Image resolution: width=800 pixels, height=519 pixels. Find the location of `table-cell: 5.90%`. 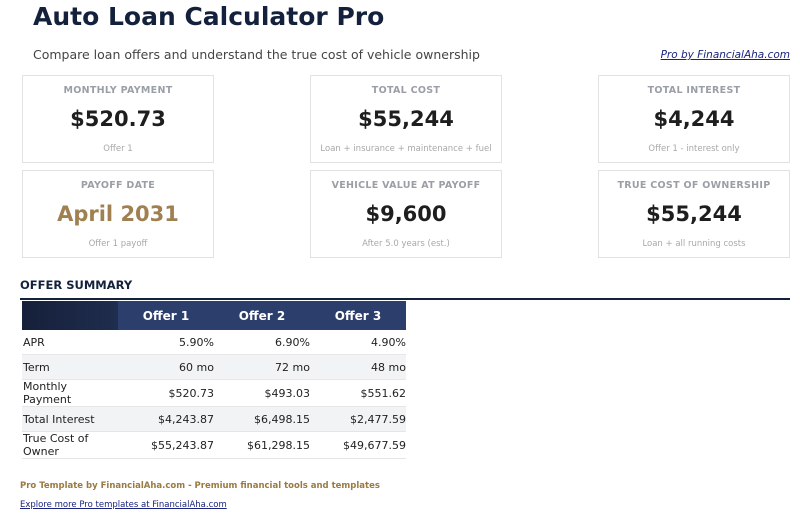

table-cell: 5.90% is located at coordinates (166, 342).